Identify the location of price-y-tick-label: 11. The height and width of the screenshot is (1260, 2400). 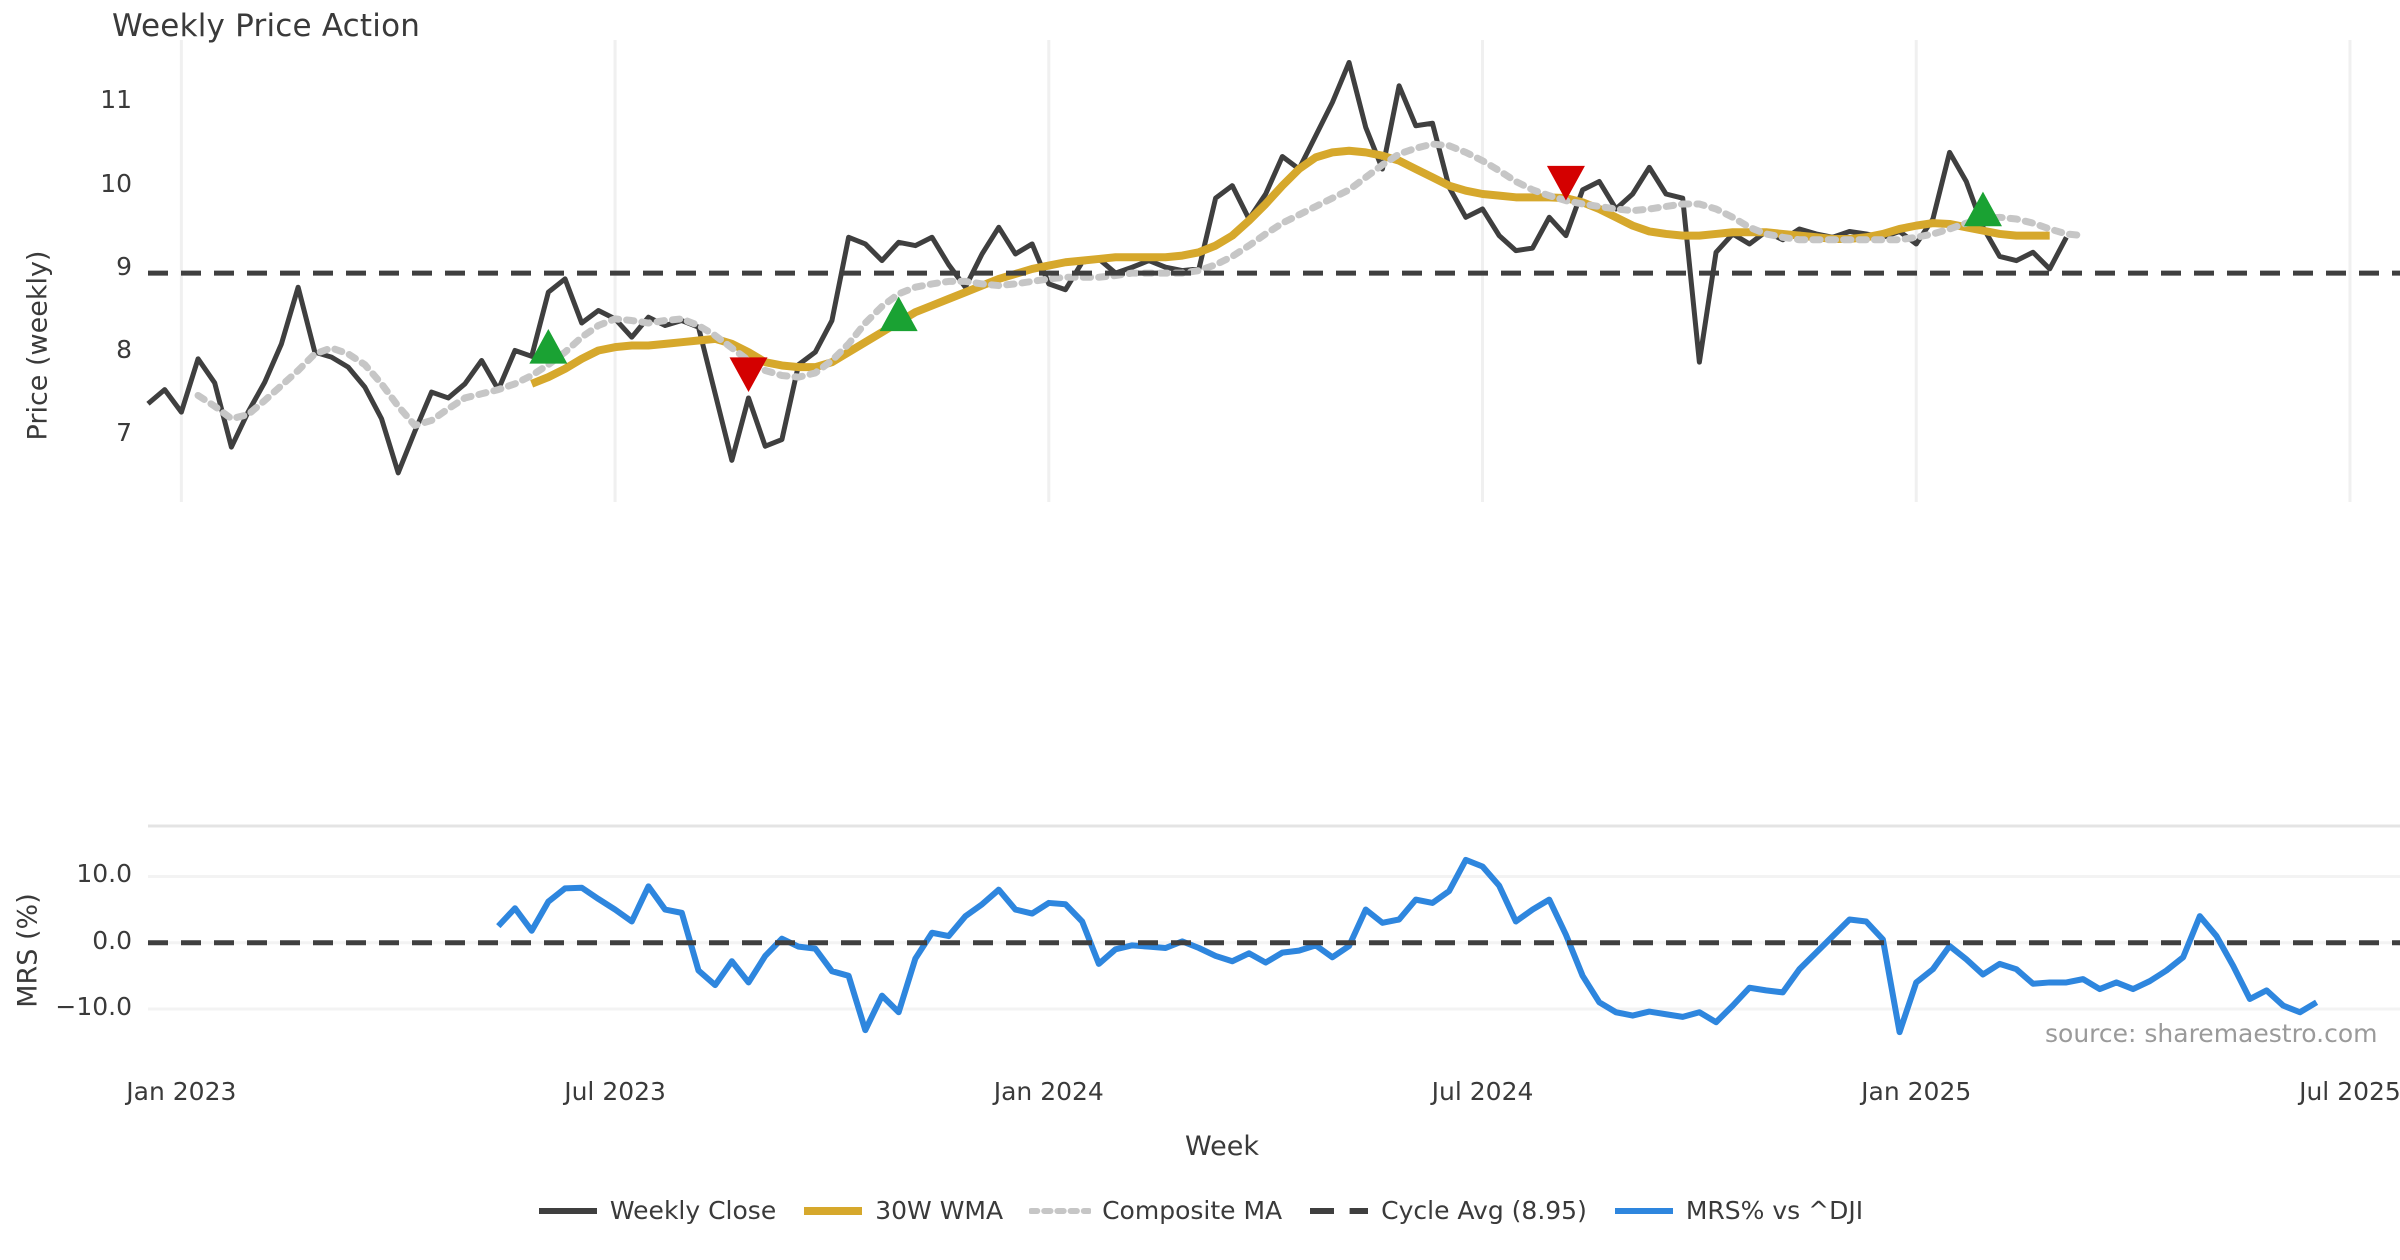
(116, 100).